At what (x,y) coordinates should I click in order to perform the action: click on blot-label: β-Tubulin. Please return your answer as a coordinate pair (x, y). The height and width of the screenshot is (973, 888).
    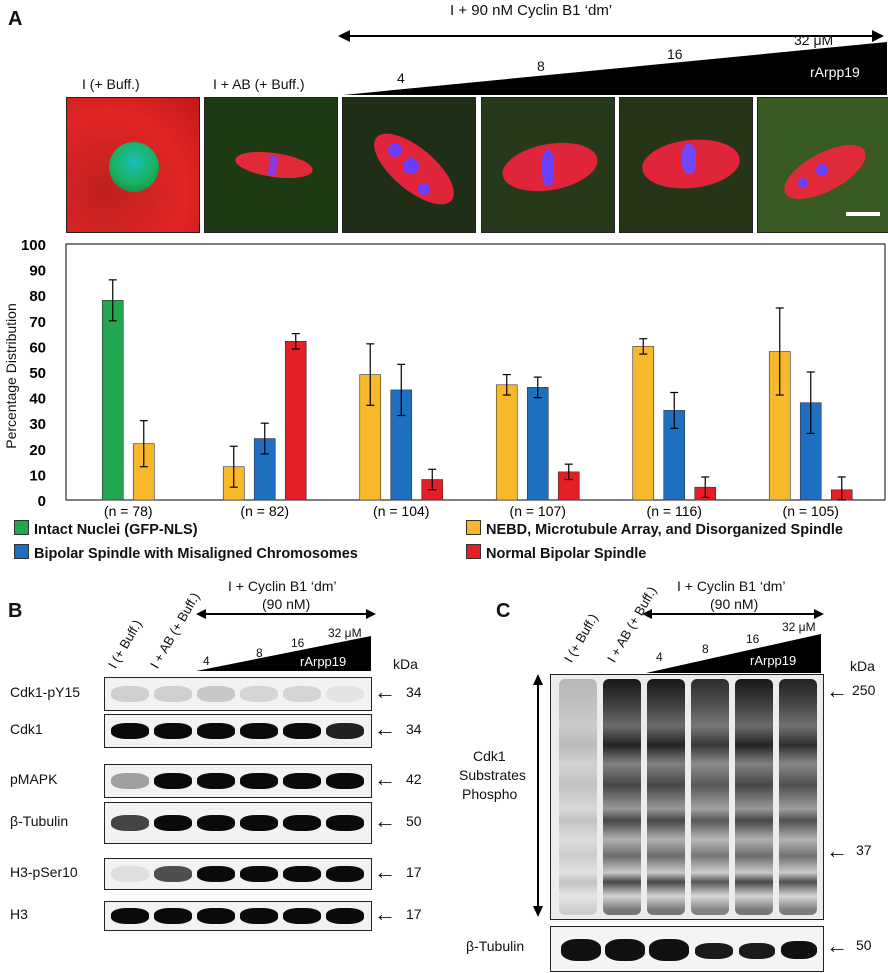
    Looking at the image, I should click on (39, 821).